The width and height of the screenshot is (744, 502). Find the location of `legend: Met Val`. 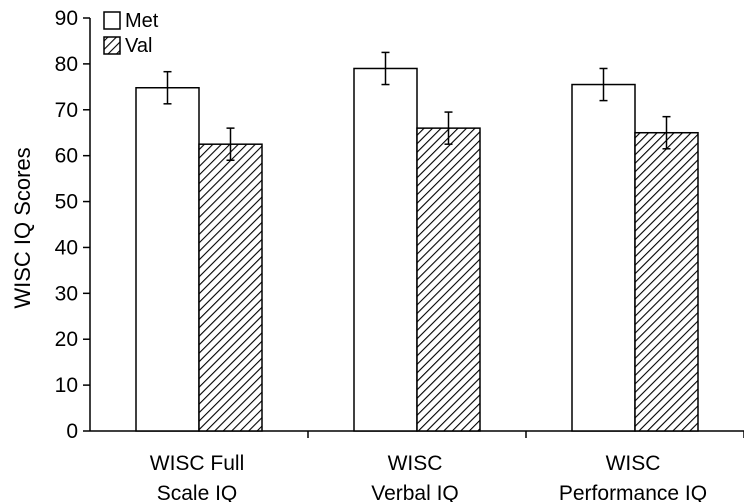

legend: Met Val is located at coordinates (131, 33).